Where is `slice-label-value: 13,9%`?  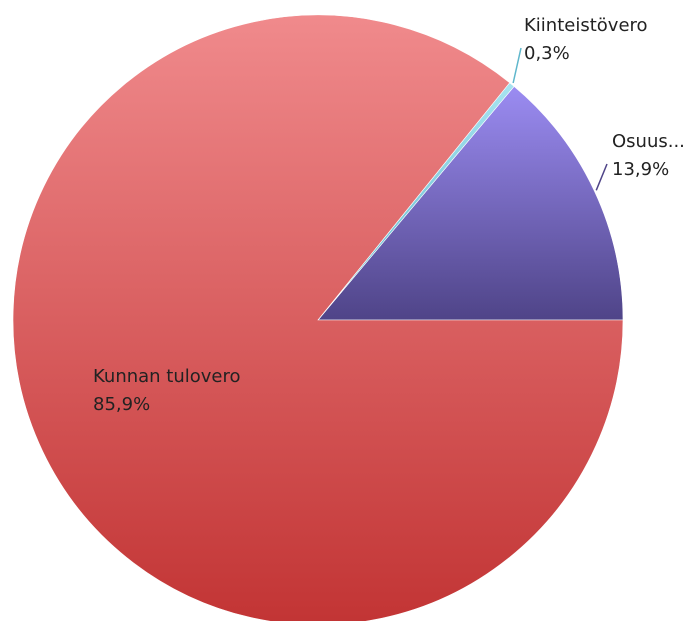
slice-label-value: 13,9% is located at coordinates (640, 169).